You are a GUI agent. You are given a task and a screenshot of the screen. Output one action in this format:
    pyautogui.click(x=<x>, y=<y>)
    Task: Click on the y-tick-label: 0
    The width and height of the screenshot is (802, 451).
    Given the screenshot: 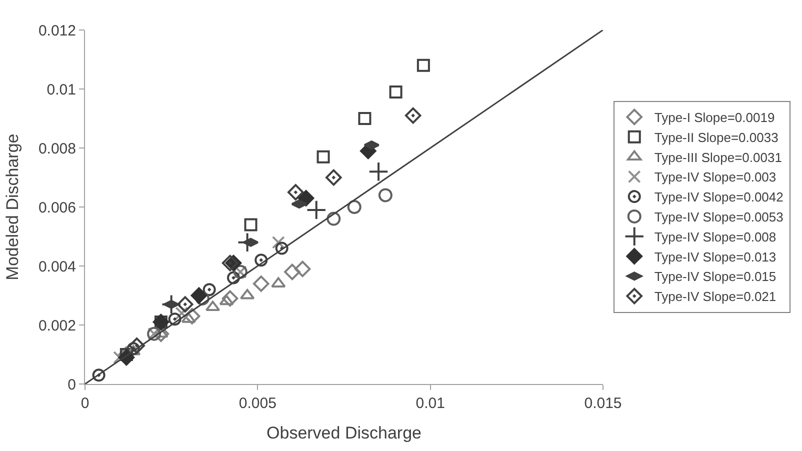 What is the action you would take?
    pyautogui.click(x=72, y=385)
    